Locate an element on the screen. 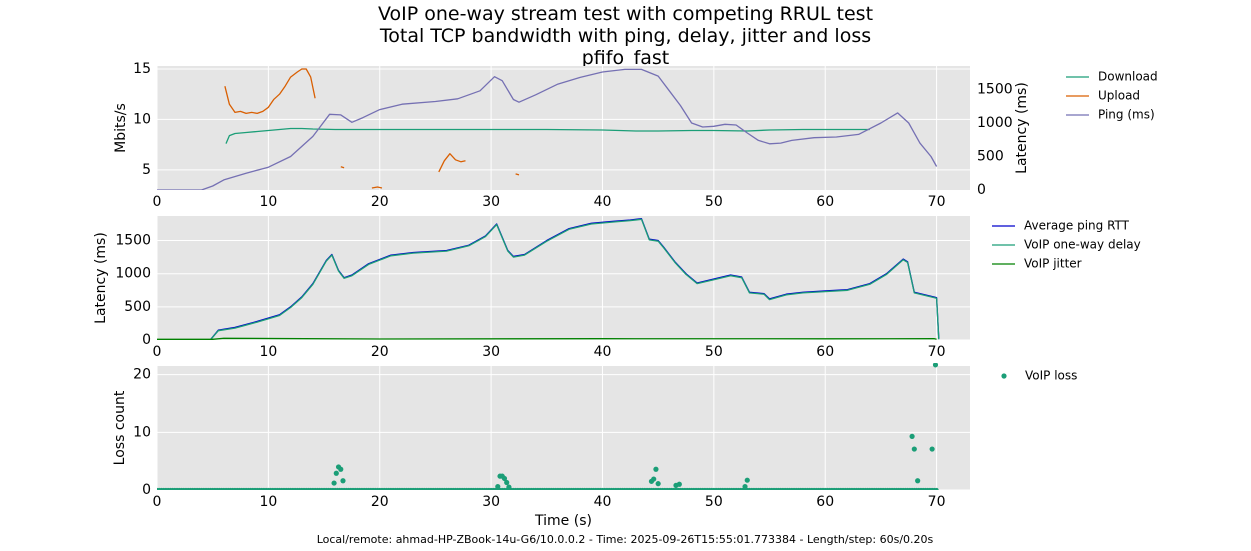 This screenshot has height=551, width=1251. panel2-y-tick-label: 0 is located at coordinates (146, 340).